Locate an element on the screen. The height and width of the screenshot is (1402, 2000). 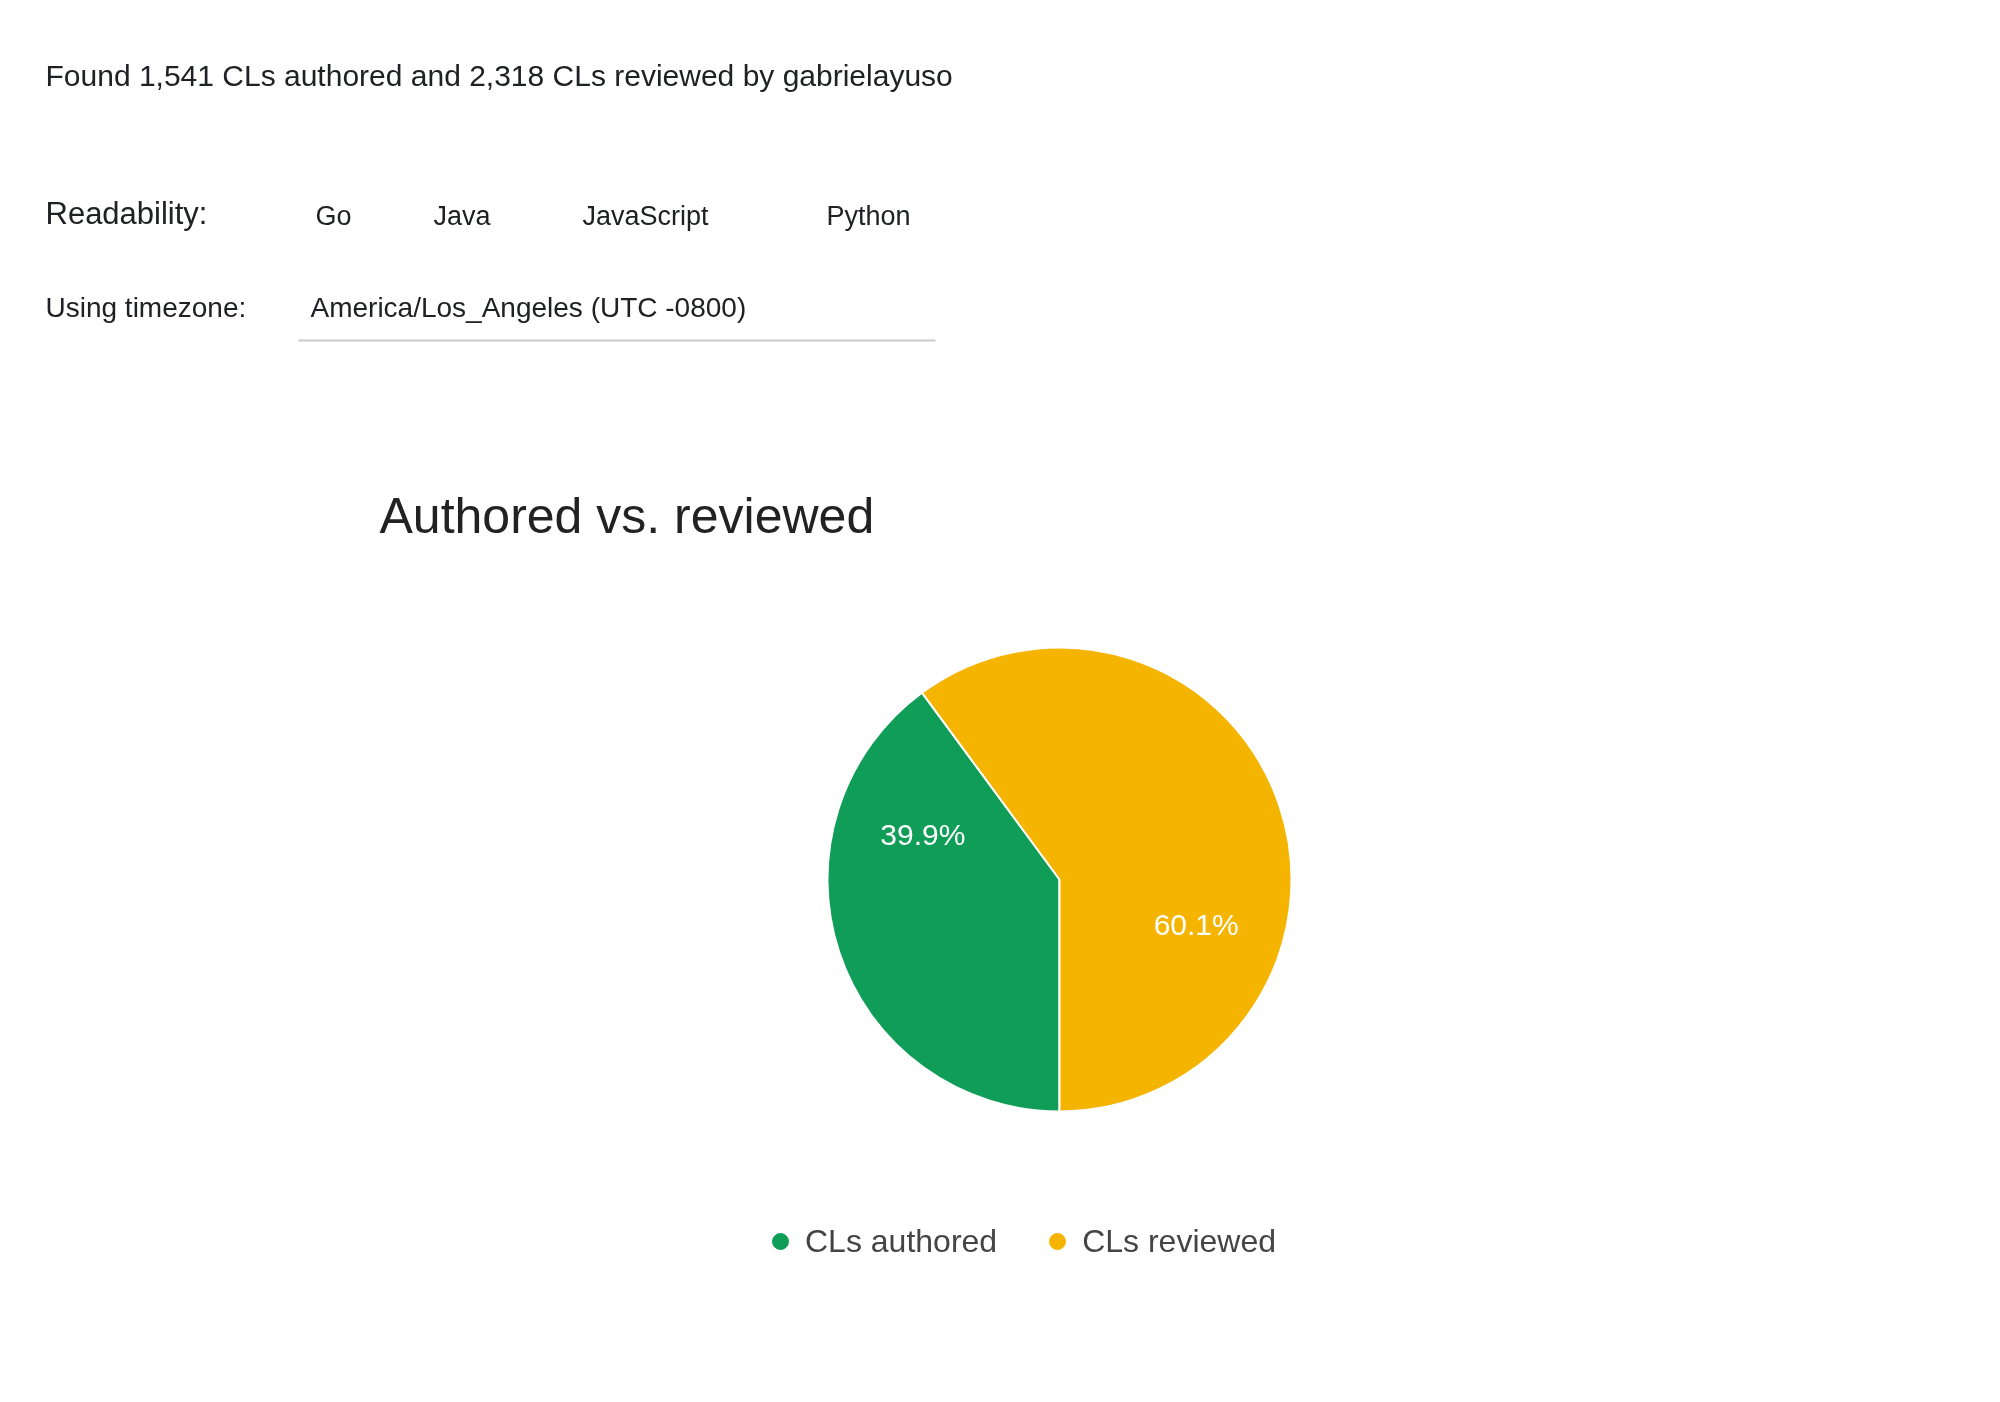
text: America/Los_Angeles (UTC -0800) is located at coordinates (528, 307).